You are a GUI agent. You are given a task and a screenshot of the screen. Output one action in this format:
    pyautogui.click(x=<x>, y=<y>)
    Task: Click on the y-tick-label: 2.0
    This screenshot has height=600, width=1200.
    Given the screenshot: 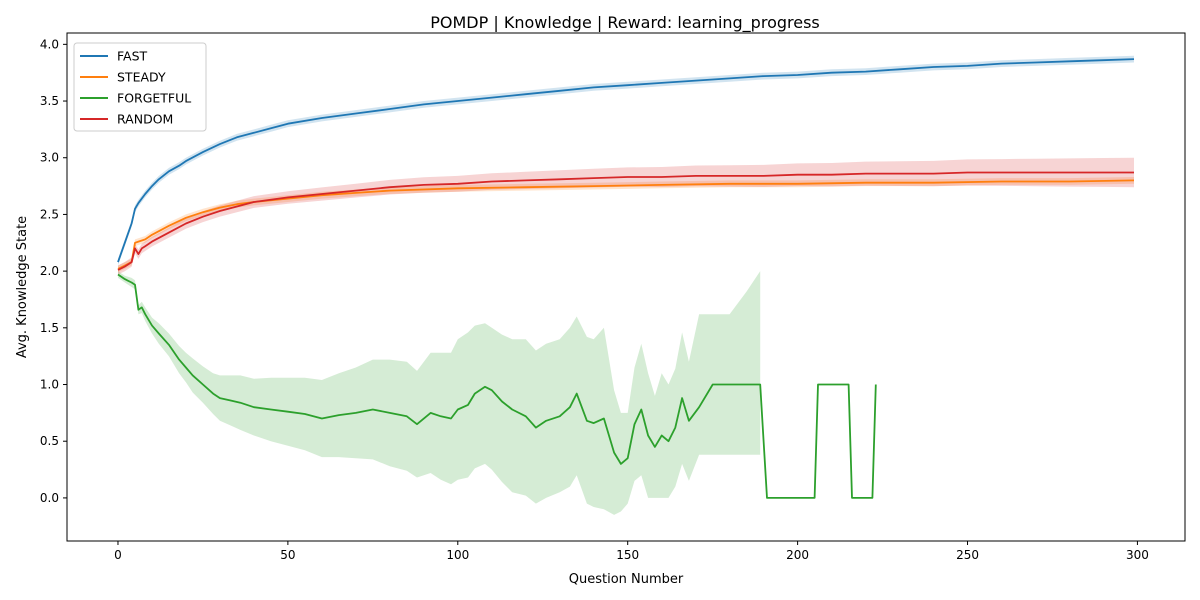 What is the action you would take?
    pyautogui.click(x=49, y=271)
    